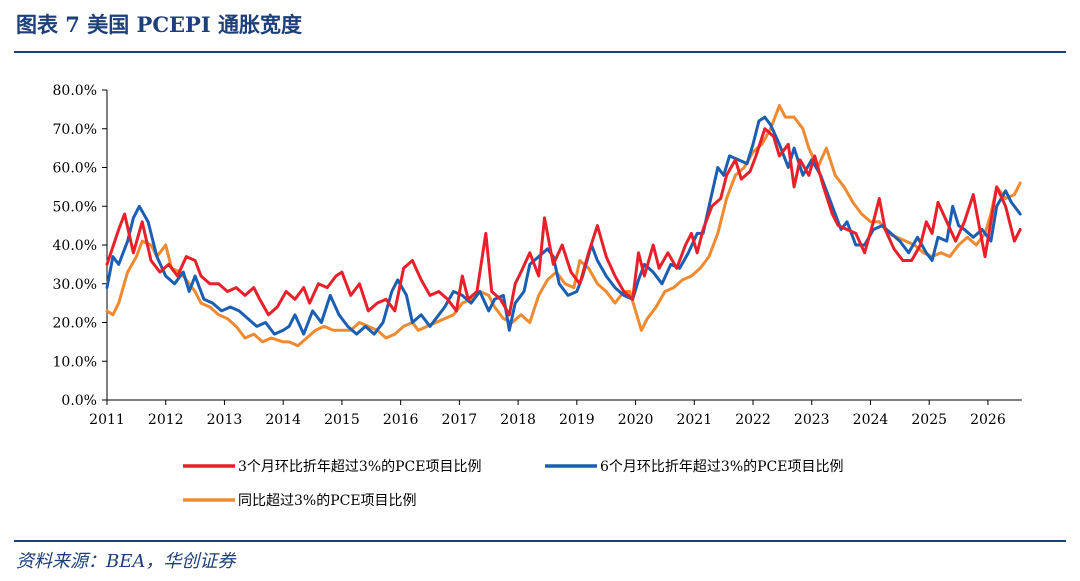 This screenshot has height=581, width=1080. I want to click on top-divider, so click(540, 52).